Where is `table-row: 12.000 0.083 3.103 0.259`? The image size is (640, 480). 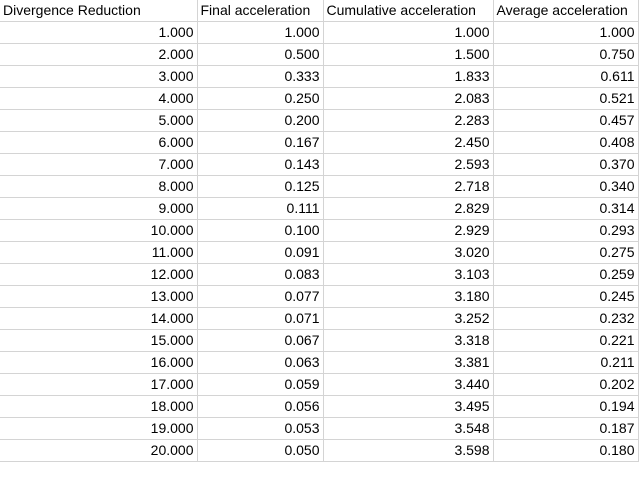
table-row: 12.000 0.083 3.103 0.259 is located at coordinates (319, 275).